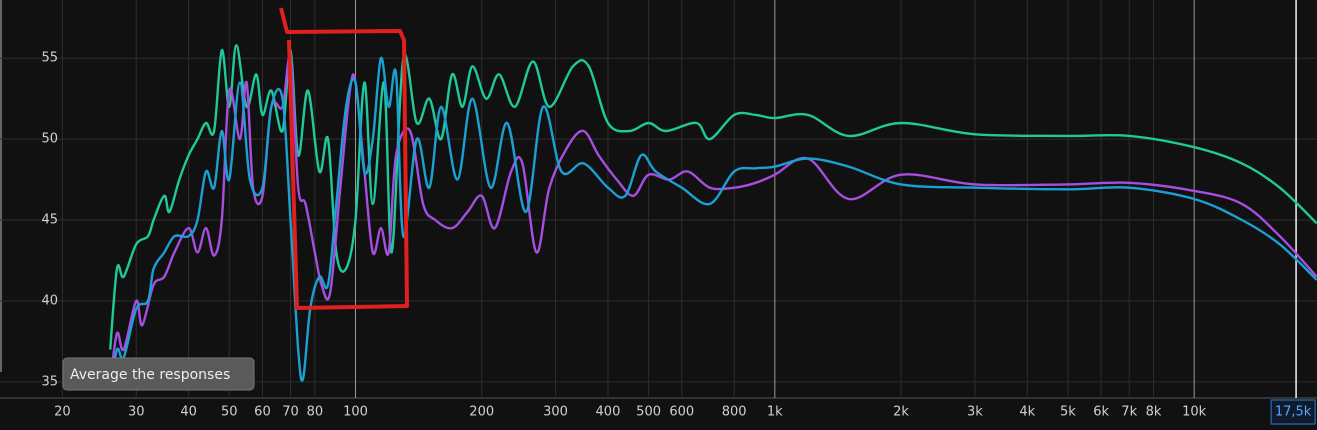  I want to click on x-tick-label: 60, so click(262, 412).